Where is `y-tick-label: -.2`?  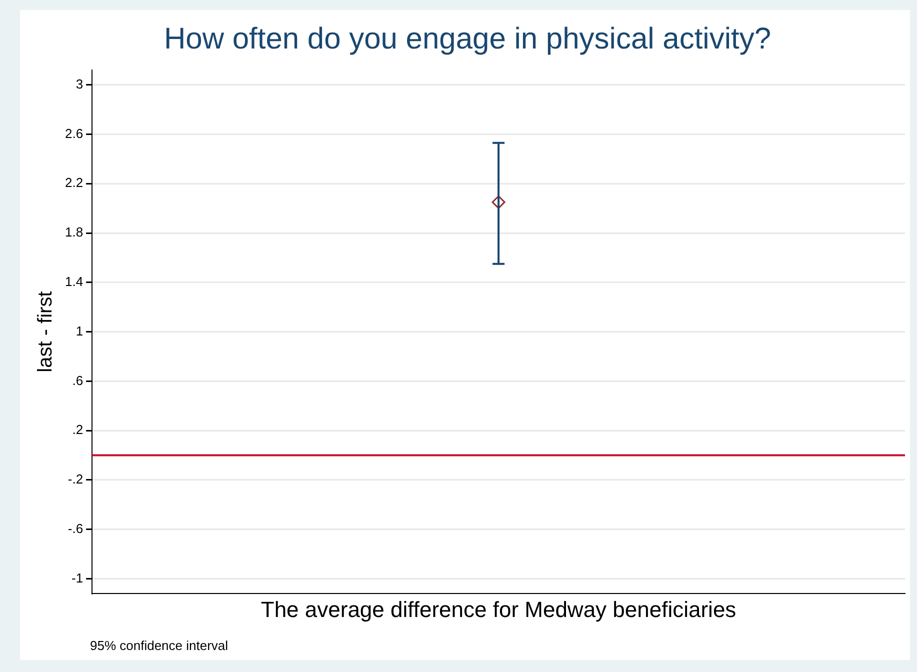 y-tick-label: -.2 is located at coordinates (76, 479).